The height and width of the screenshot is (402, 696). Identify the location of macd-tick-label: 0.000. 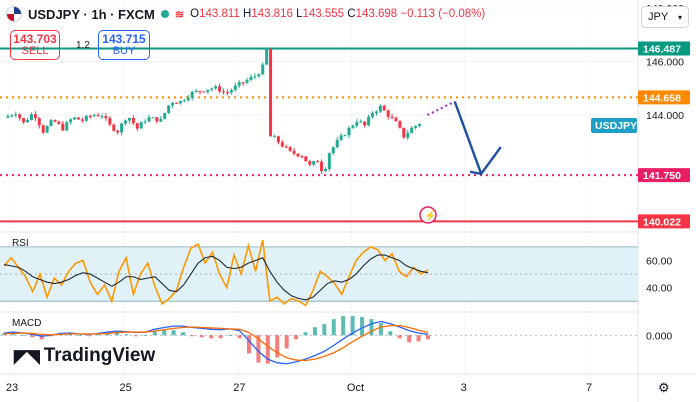
(659, 336).